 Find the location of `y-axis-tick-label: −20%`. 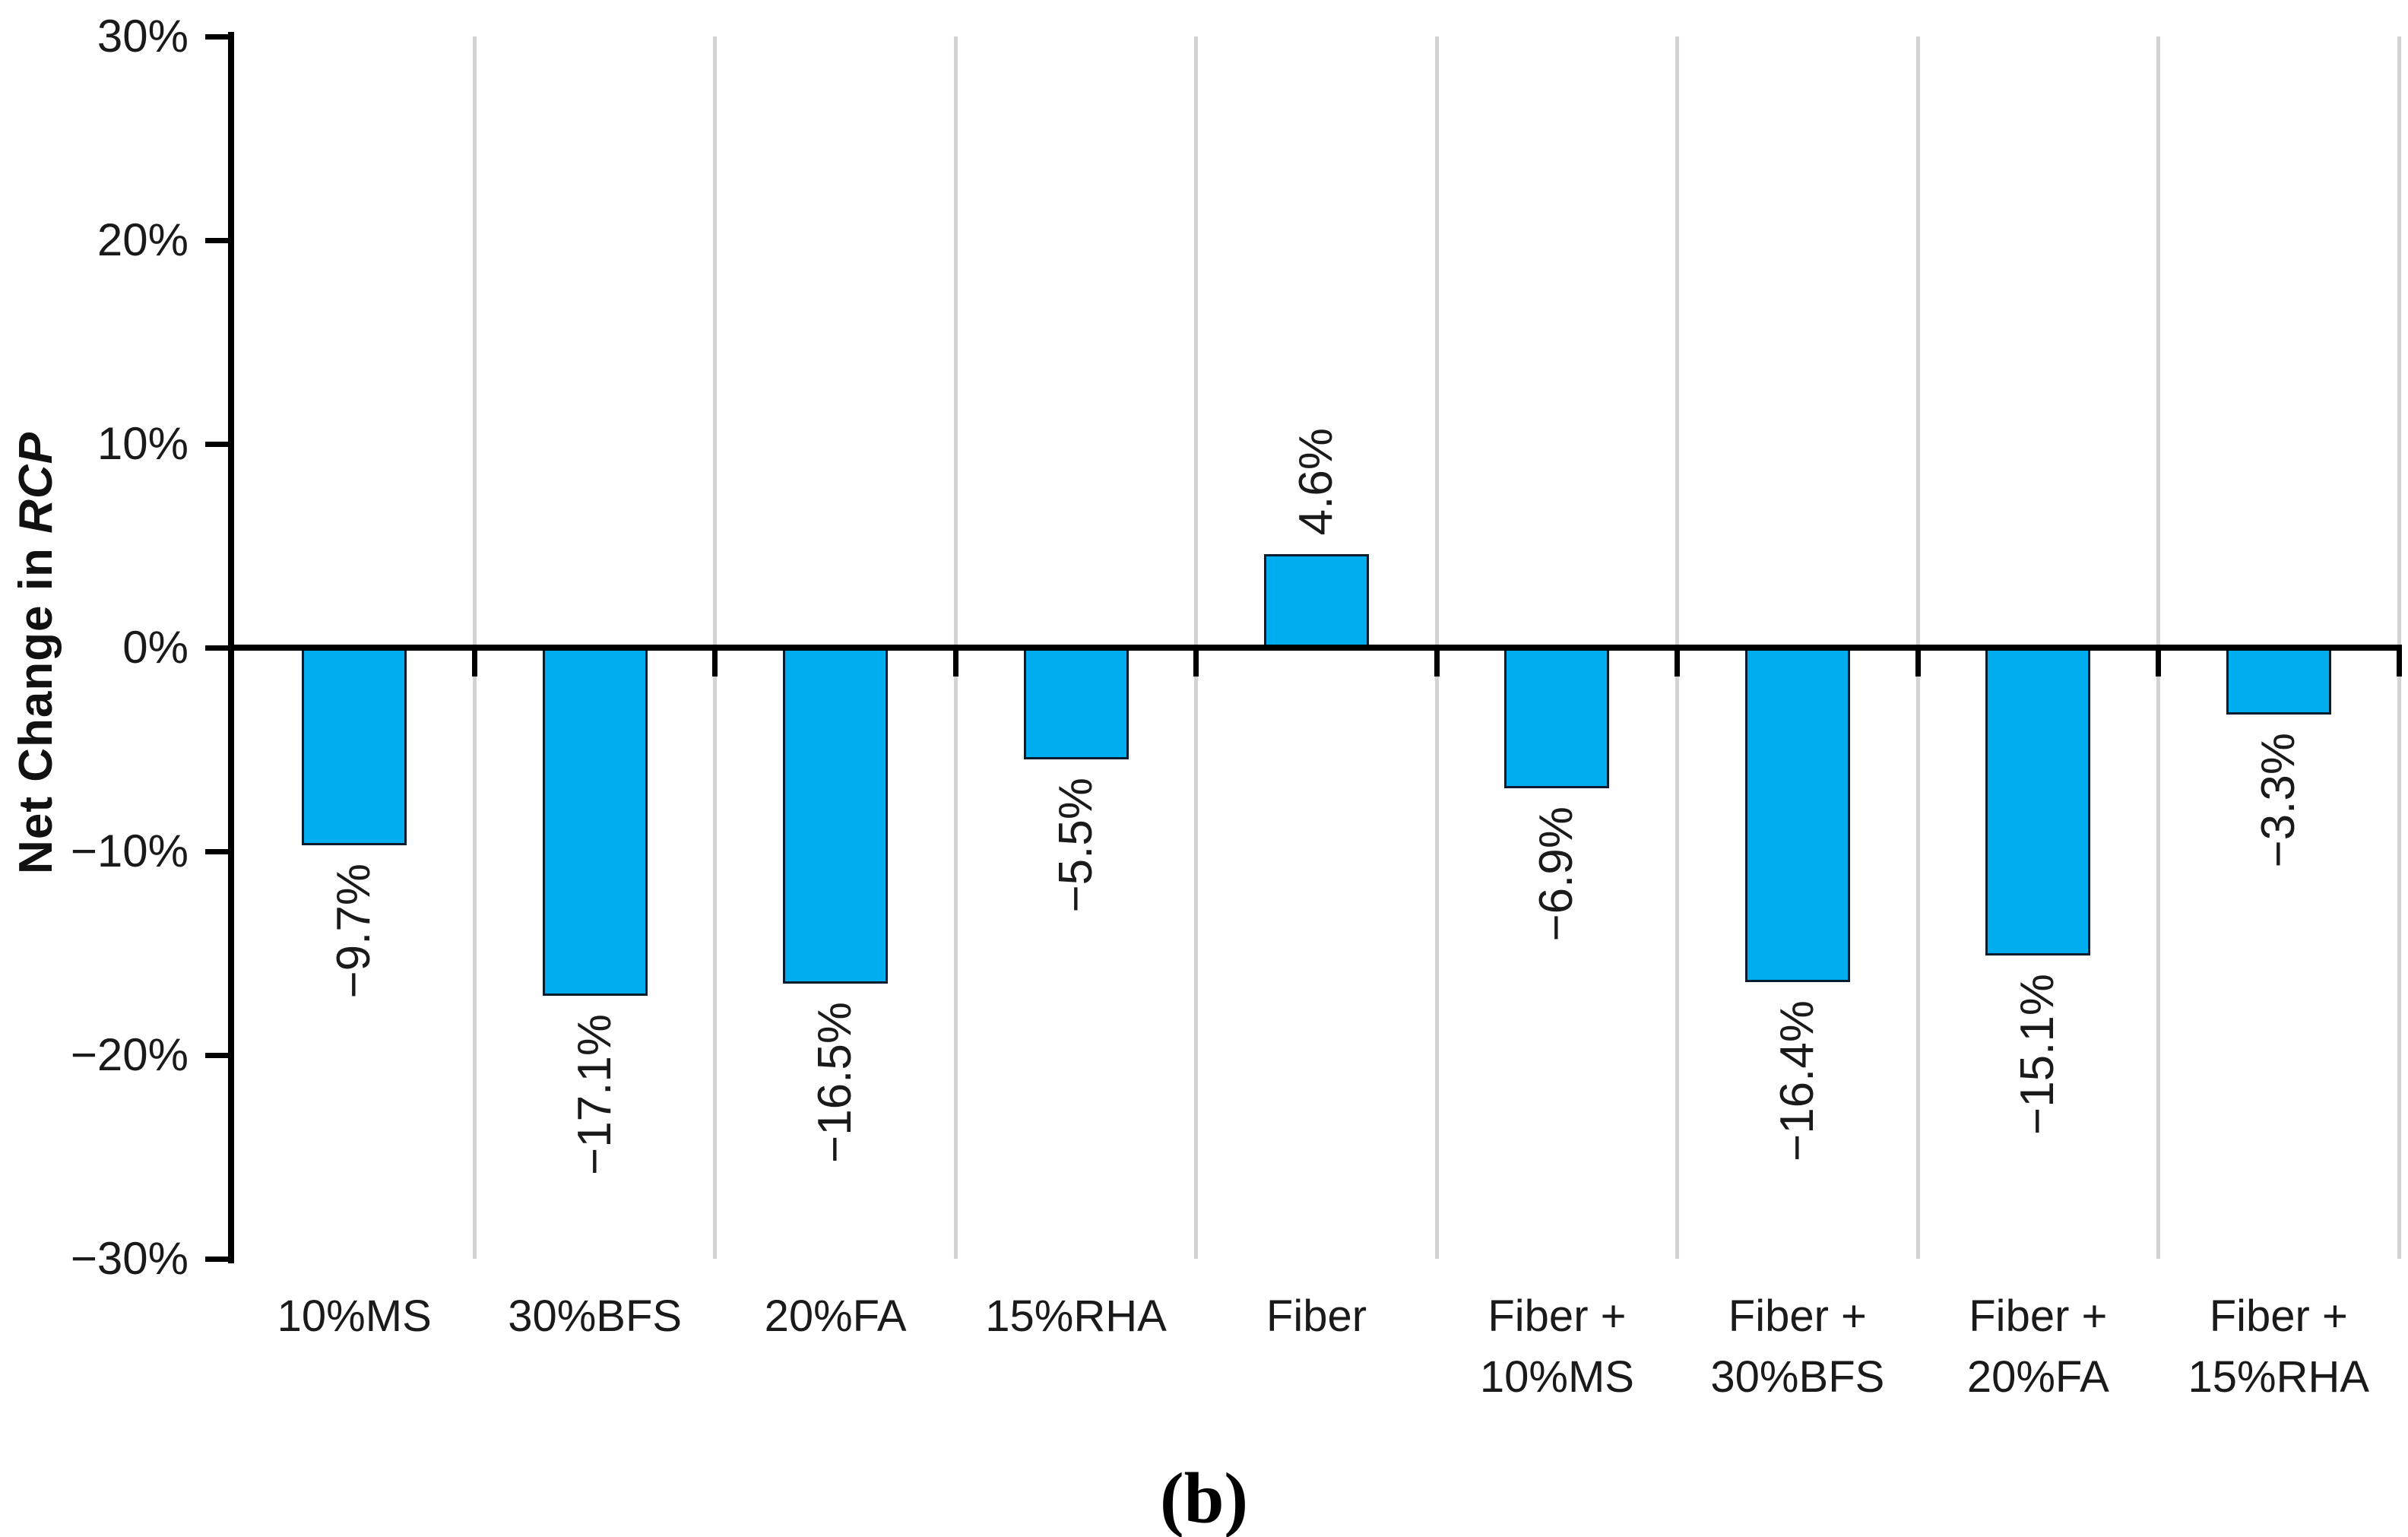

y-axis-tick-label: −20% is located at coordinates (129, 1055).